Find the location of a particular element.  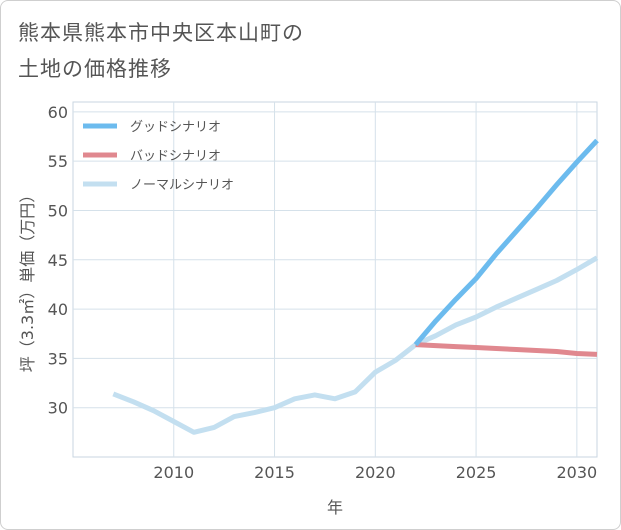

y-tick-label: 50 is located at coordinates (58, 210).